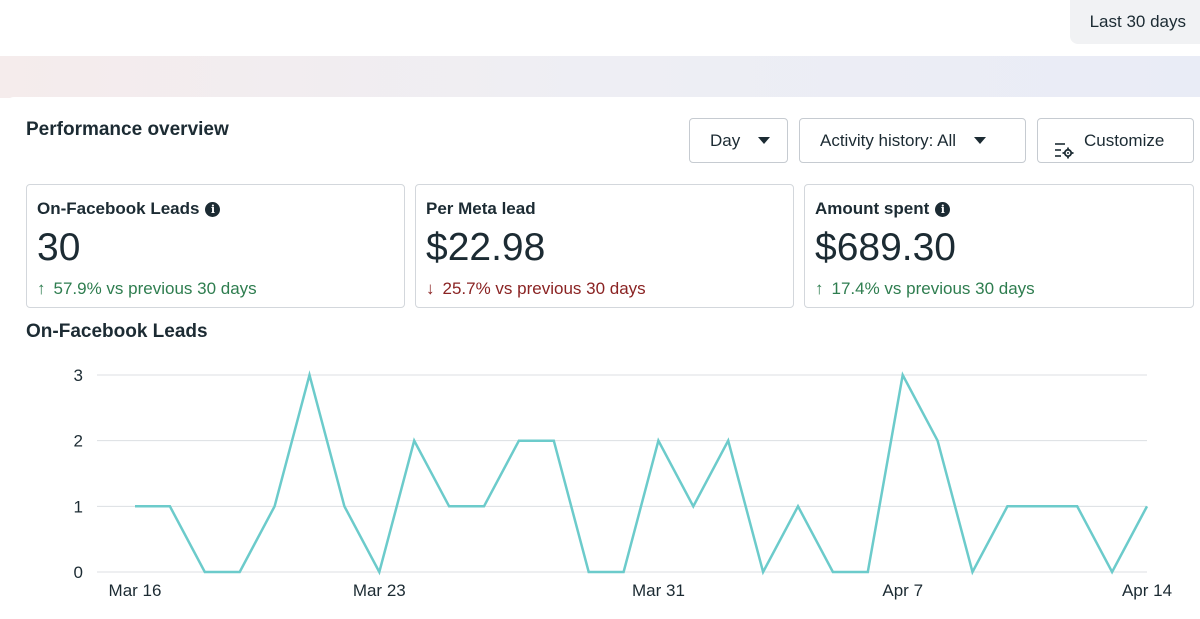  What do you see at coordinates (725, 140) in the screenshot?
I see `granularity-label: Day` at bounding box center [725, 140].